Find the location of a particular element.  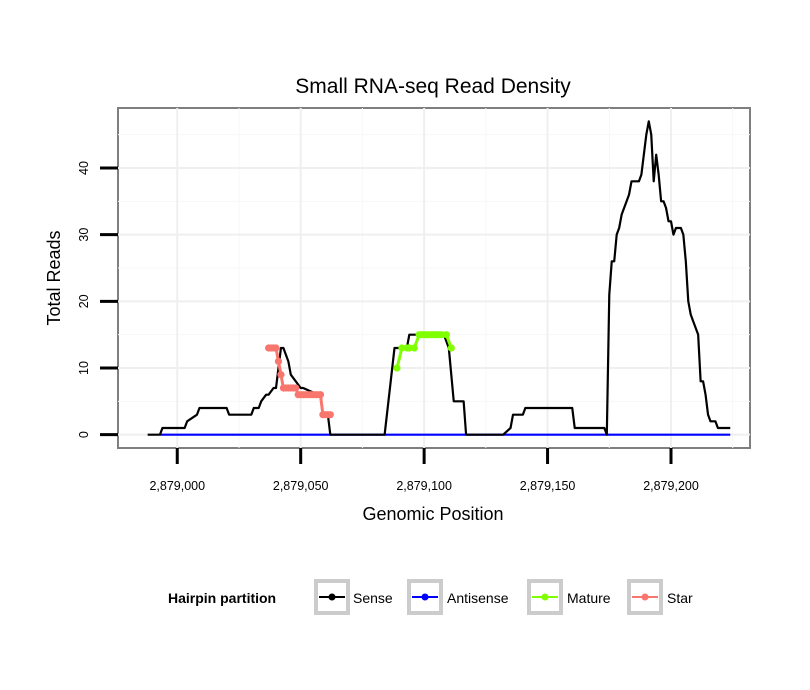

x-axis-title: Genomic Position is located at coordinates (432, 514).